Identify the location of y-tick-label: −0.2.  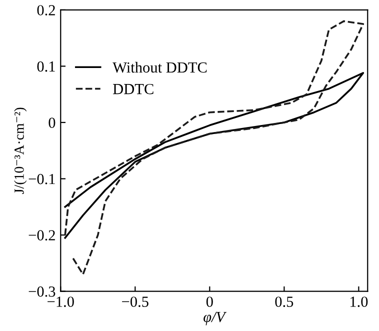
(41, 235).